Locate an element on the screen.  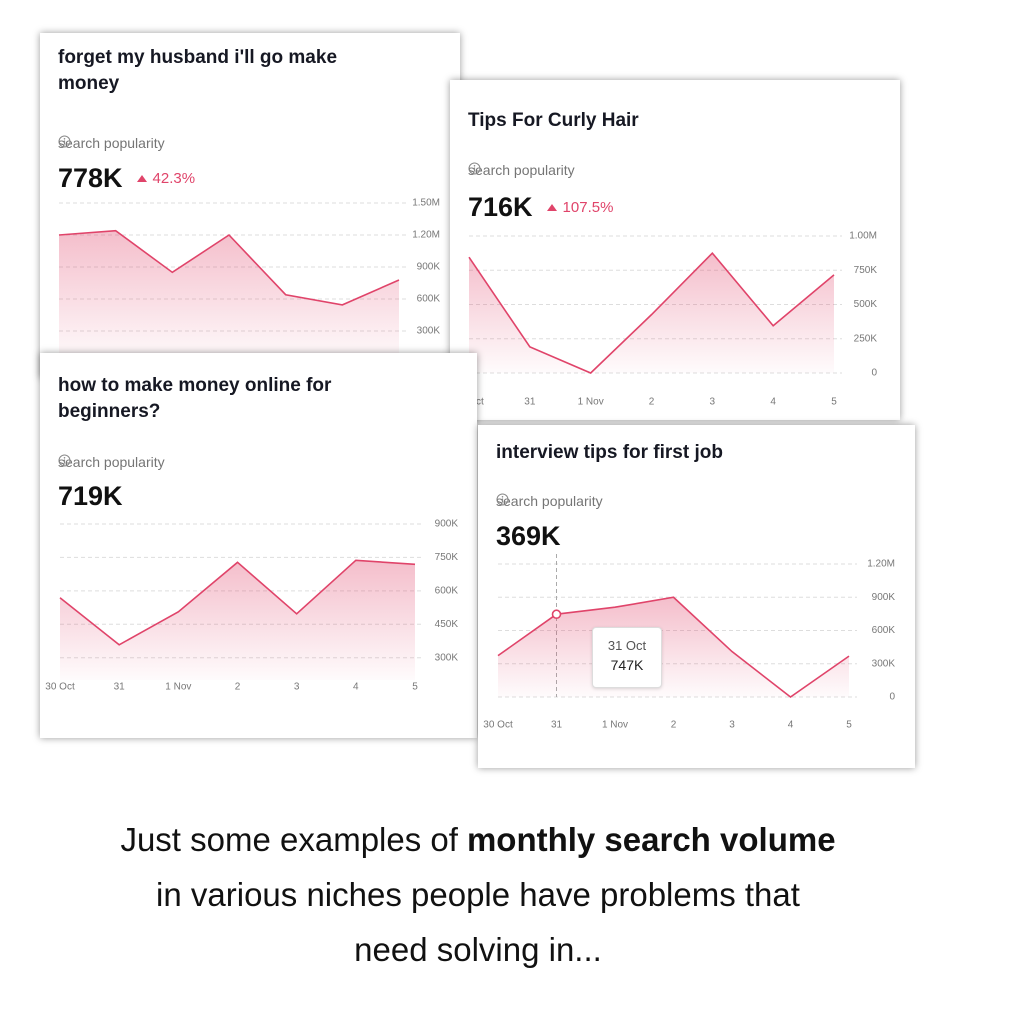
change-value: 42.3% is located at coordinates (174, 178).